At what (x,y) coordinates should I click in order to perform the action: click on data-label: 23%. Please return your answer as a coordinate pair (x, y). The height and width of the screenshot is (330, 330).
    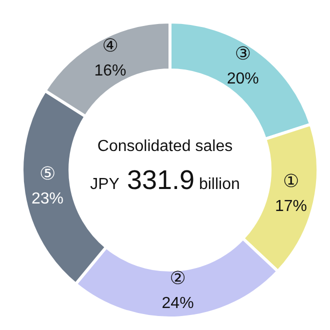
    Looking at the image, I should click on (48, 199).